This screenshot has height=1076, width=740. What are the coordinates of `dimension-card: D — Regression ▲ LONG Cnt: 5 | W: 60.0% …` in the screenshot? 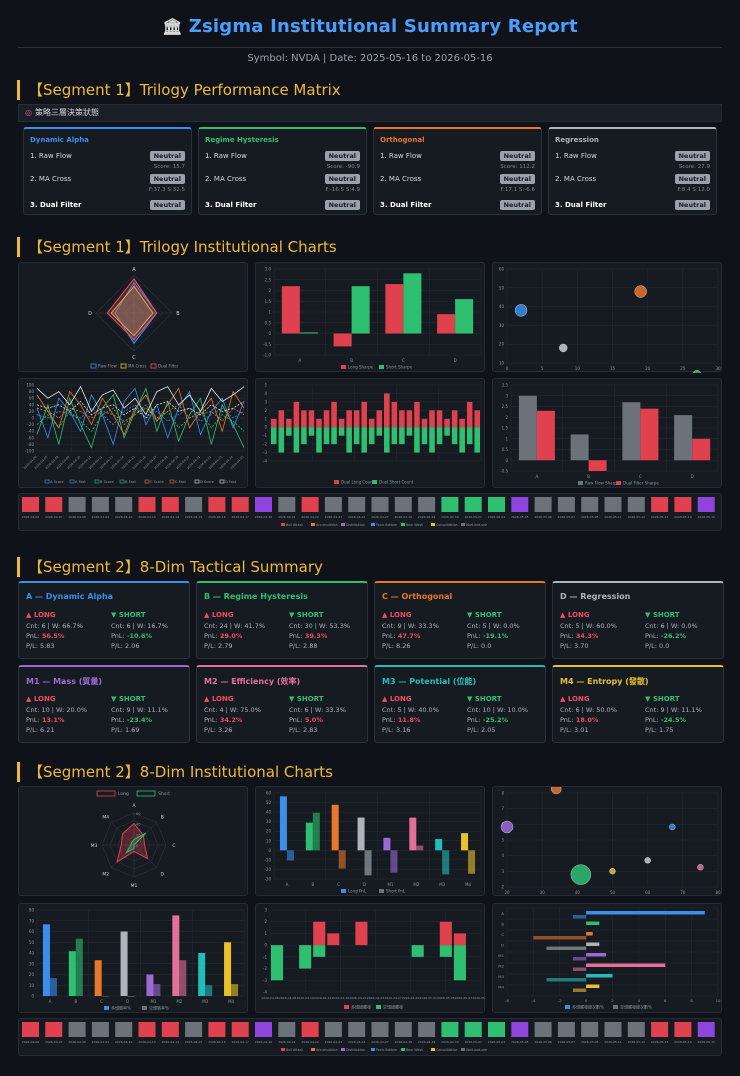 It's located at (638, 620).